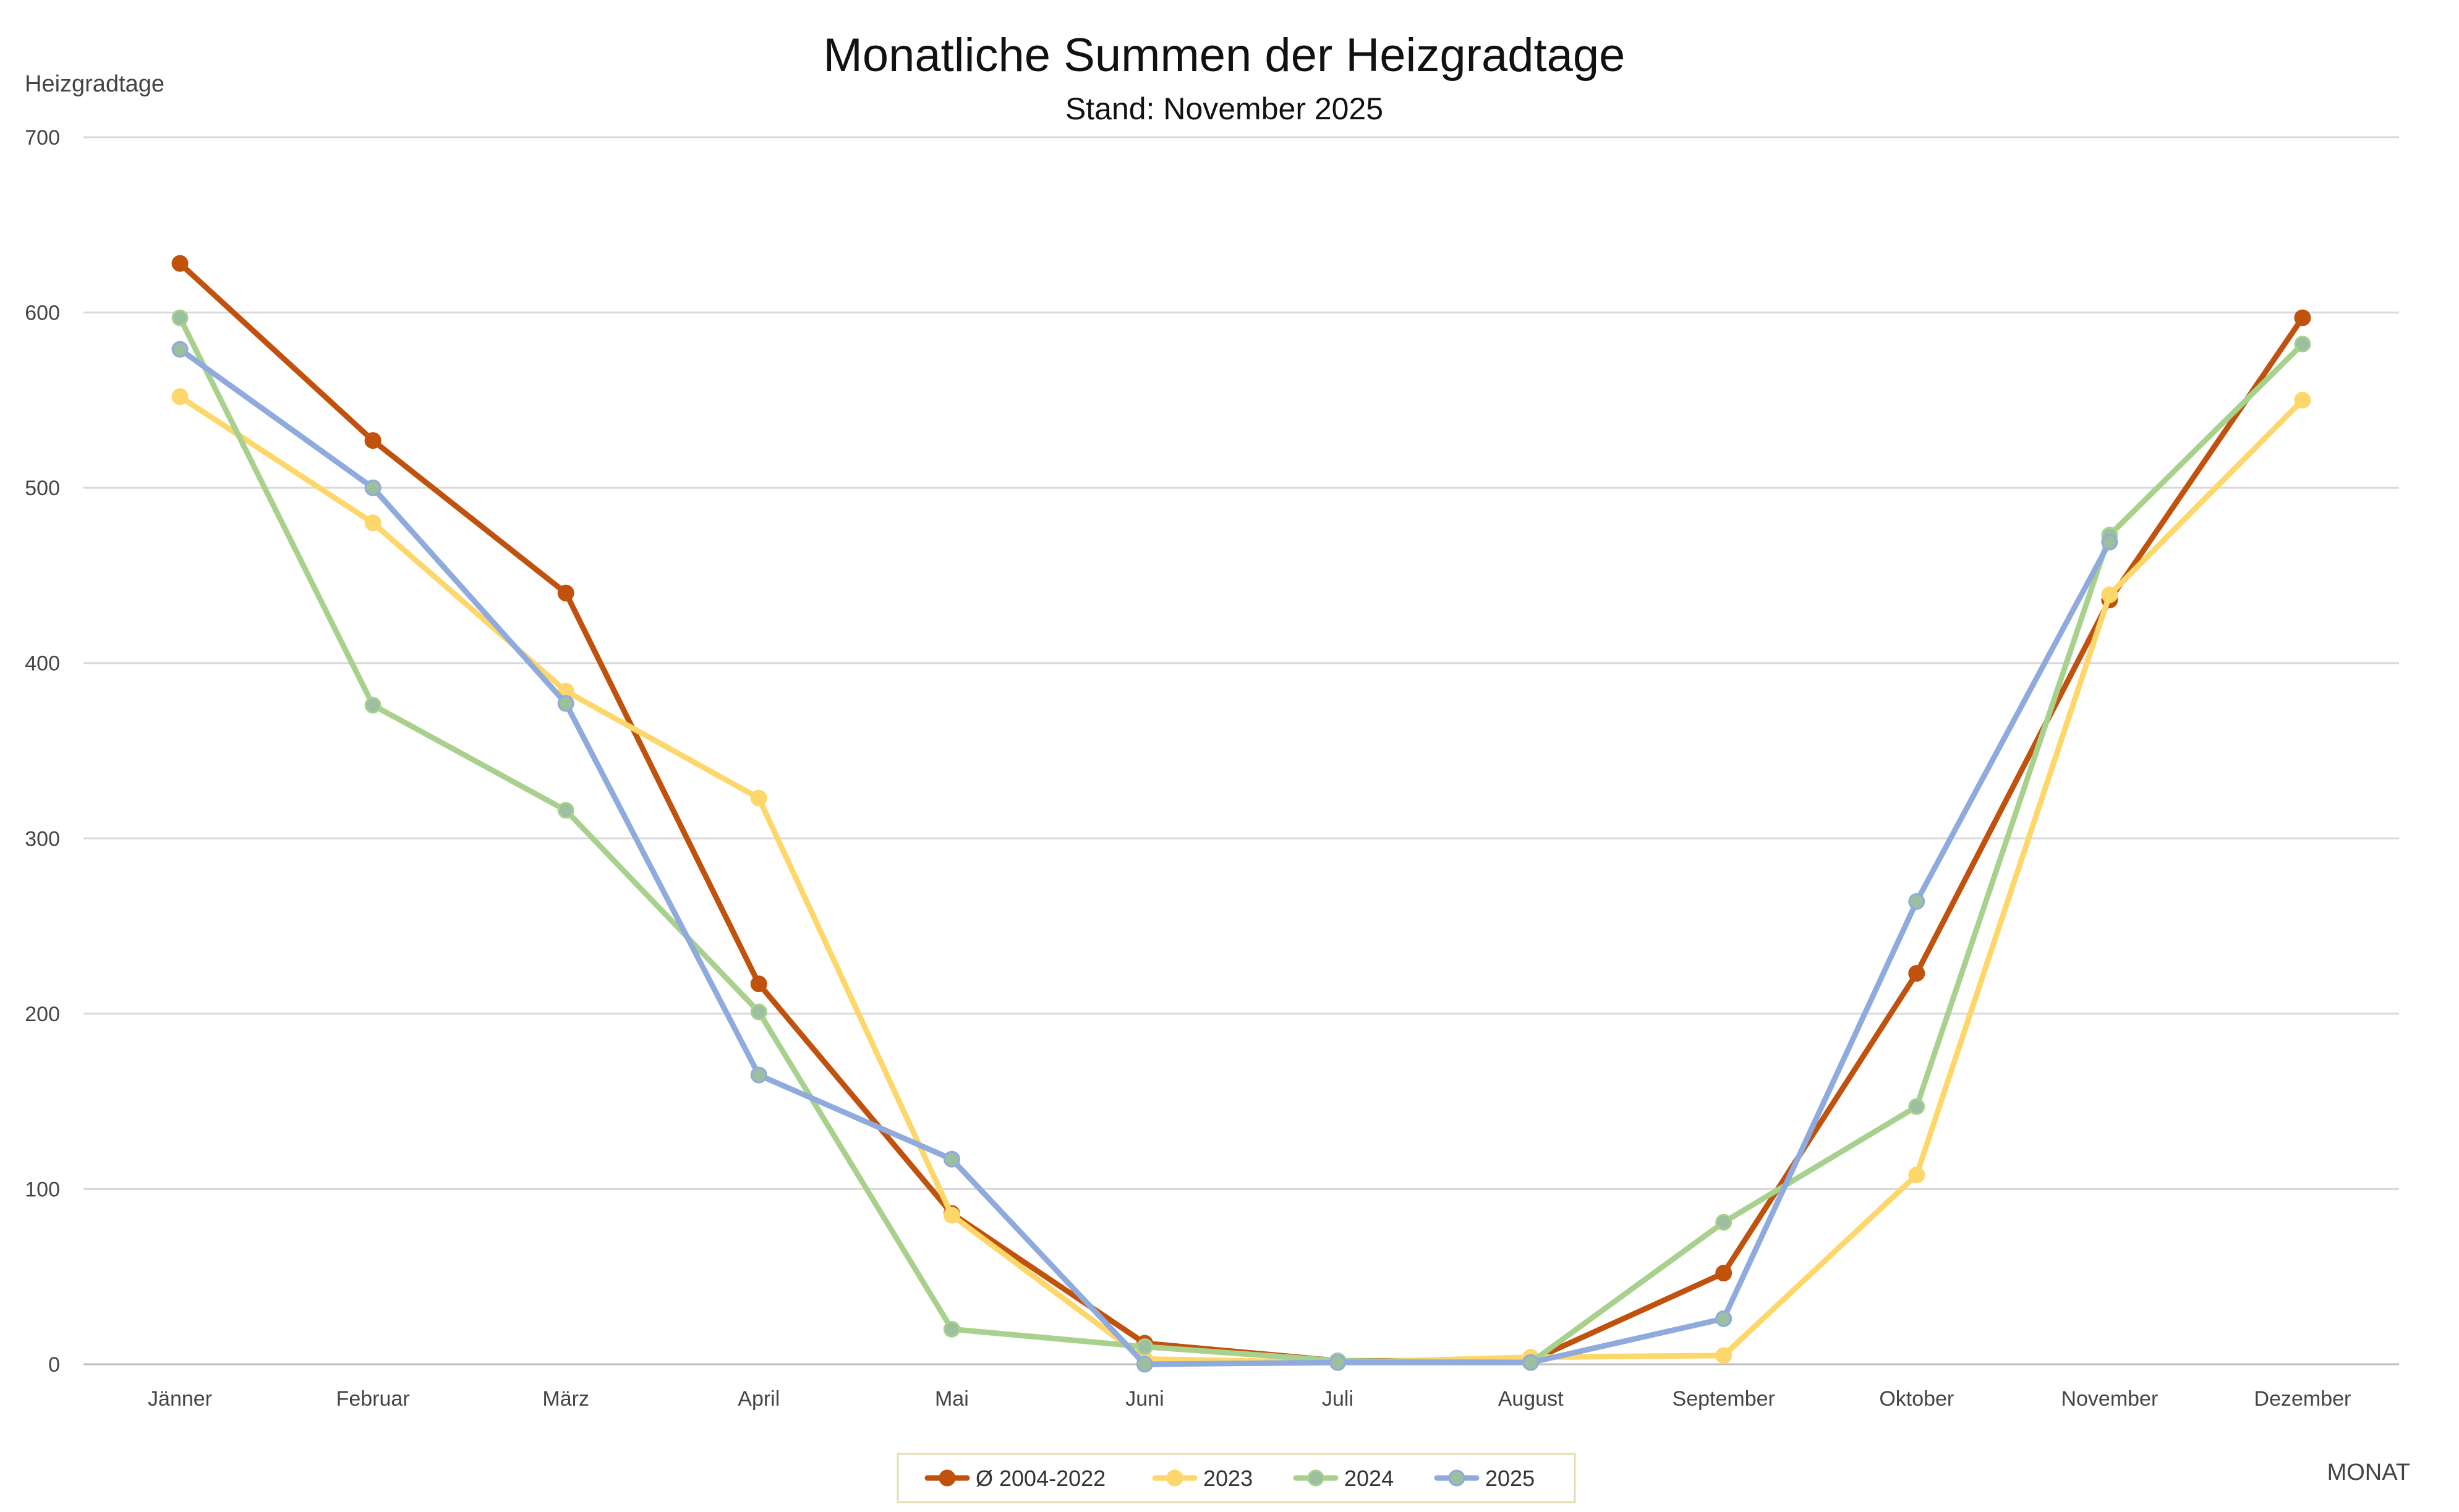 The image size is (2459, 1512). I want to click on legend-item: 2024, so click(1344, 1478).